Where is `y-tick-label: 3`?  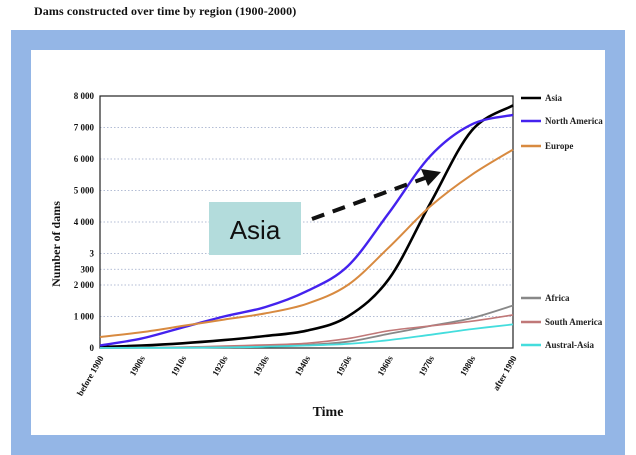 y-tick-label: 3 is located at coordinates (92, 254).